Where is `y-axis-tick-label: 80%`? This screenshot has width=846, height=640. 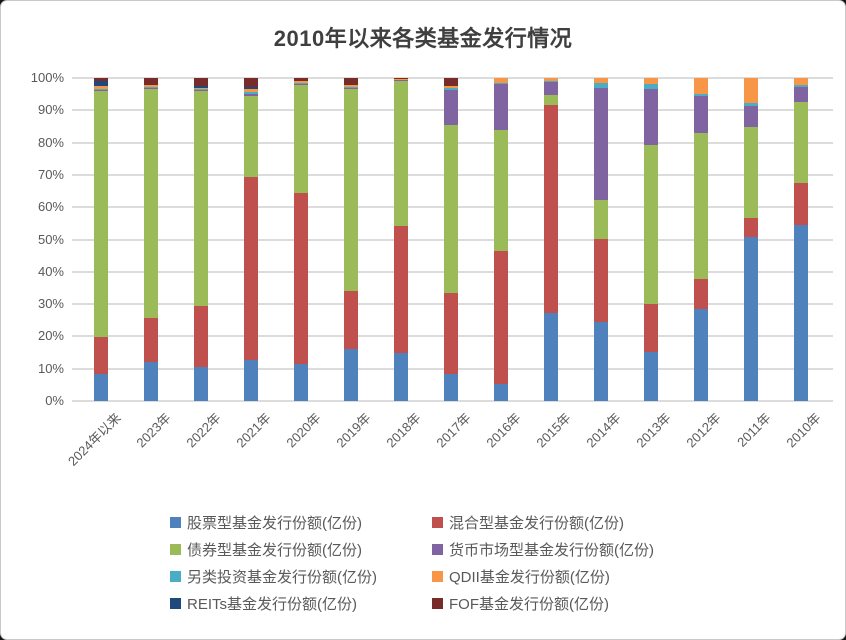
y-axis-tick-label: 80% is located at coordinates (50, 142).